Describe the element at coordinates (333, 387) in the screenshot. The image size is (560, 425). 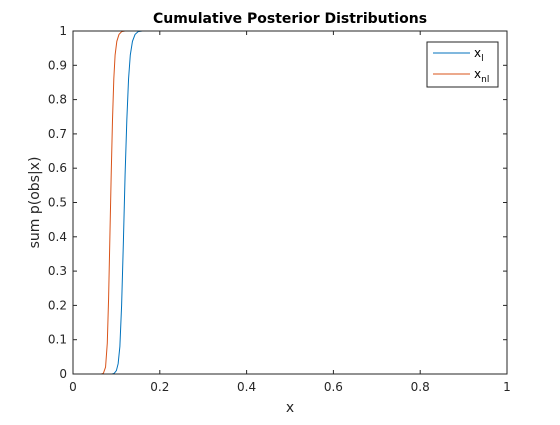
I see `x-tick-label: 0.6` at that location.